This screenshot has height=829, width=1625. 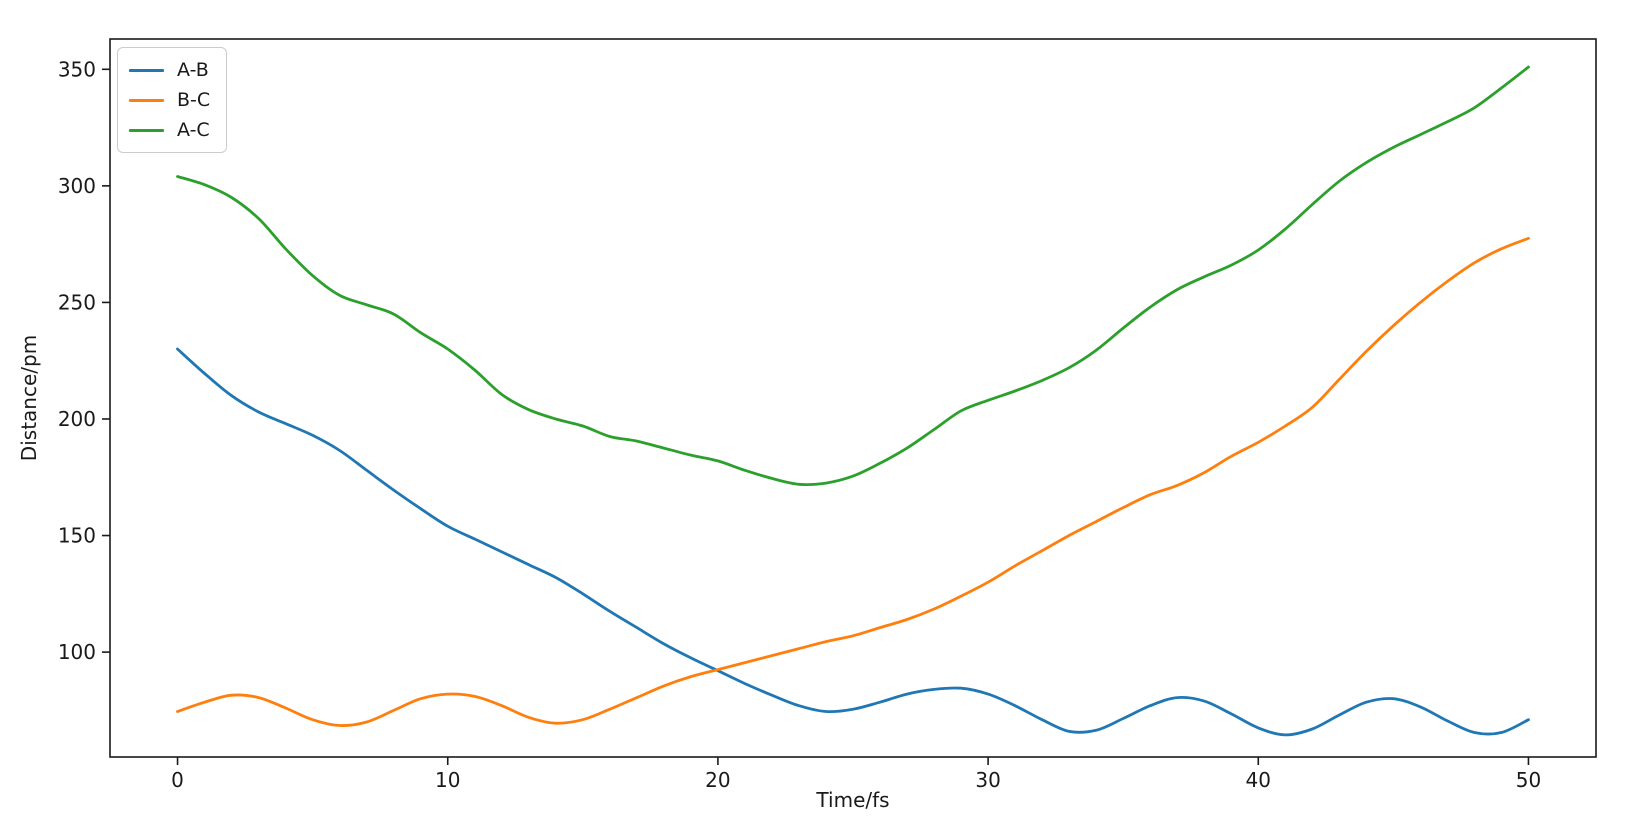 What do you see at coordinates (146, 70) in the screenshot?
I see `legend-line-sample-ab` at bounding box center [146, 70].